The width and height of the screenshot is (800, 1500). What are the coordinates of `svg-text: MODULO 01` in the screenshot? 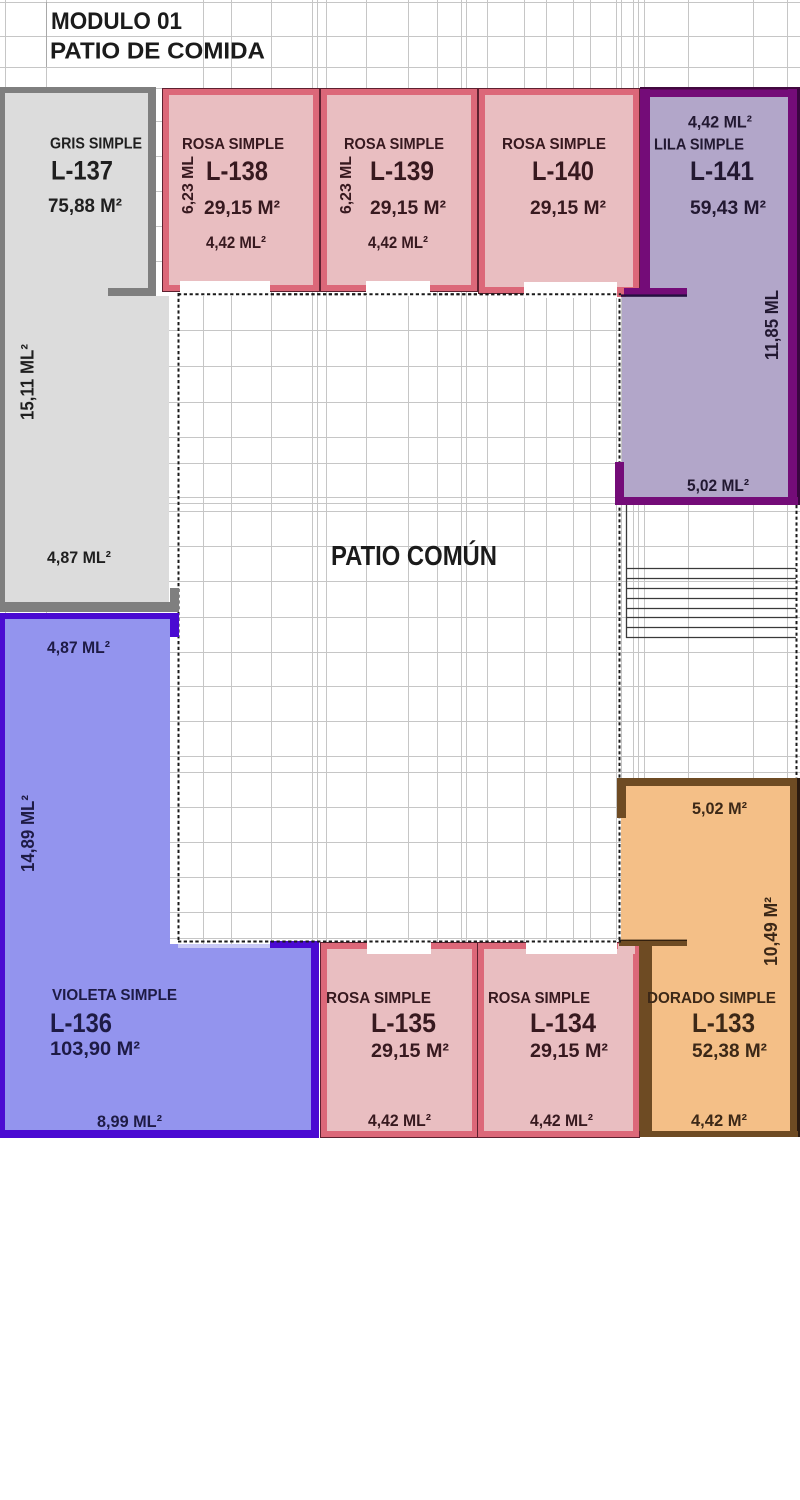 It's located at (116, 21).